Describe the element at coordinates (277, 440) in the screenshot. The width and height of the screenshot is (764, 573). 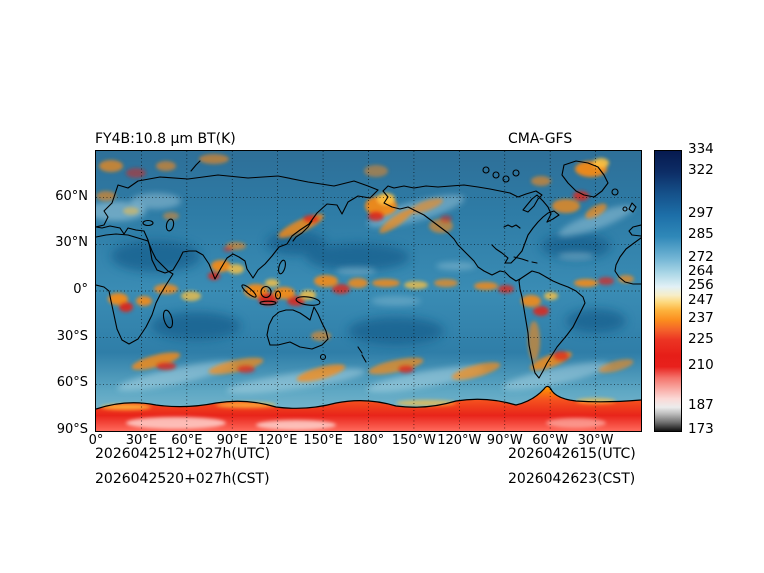
I see `lon-tick-label: 120°E` at that location.